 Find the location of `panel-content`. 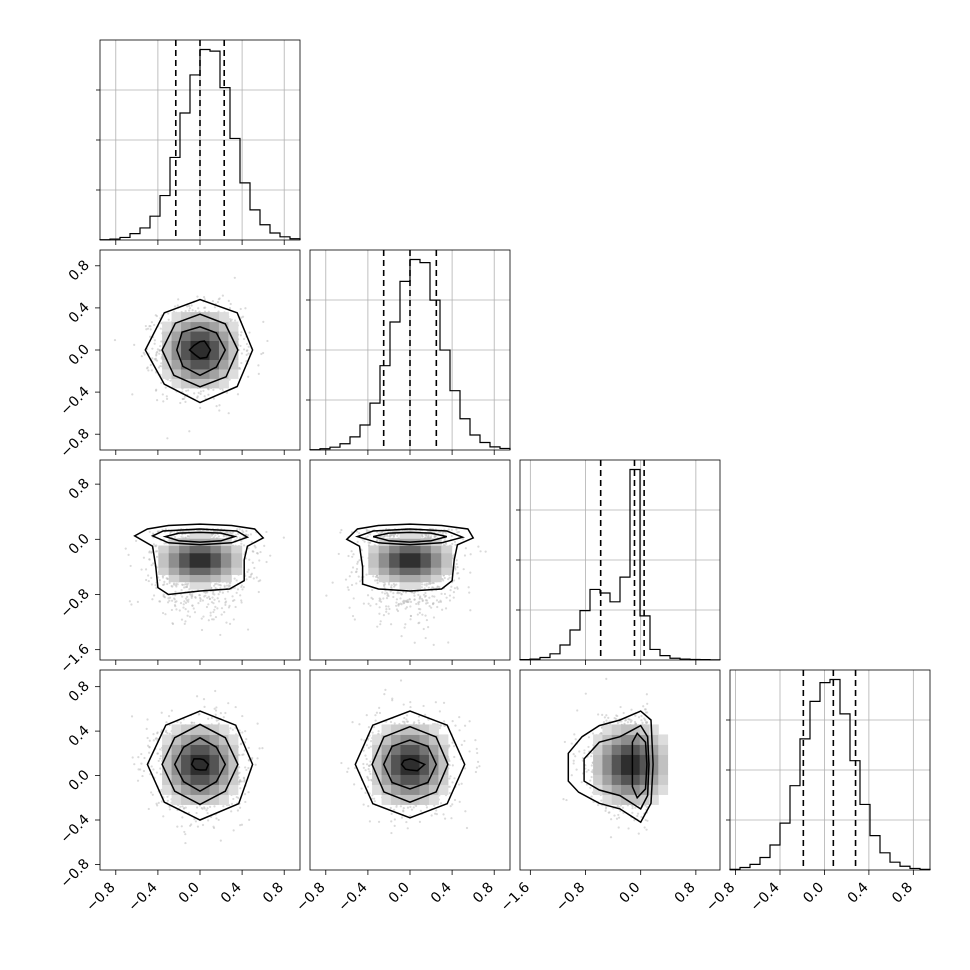

panel-content is located at coordinates (204, 580).